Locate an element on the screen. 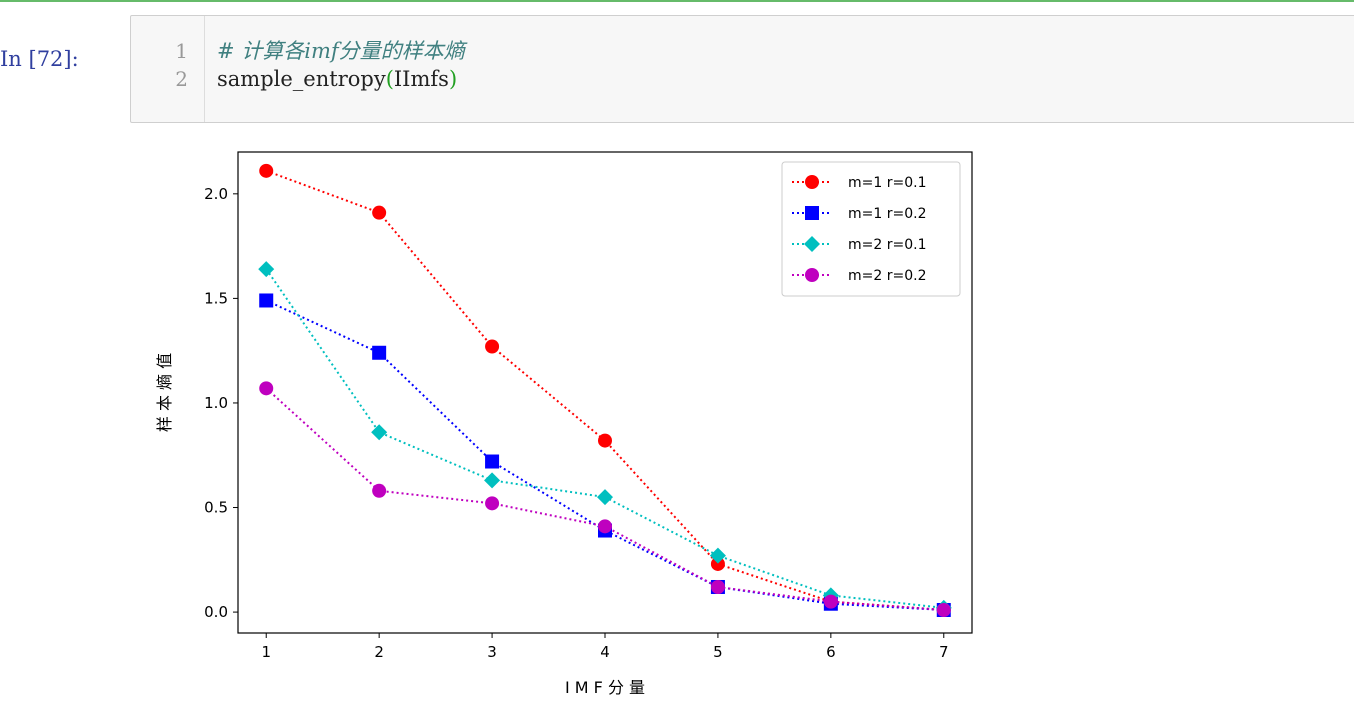  legend: m=1 r=0.1 m=1 r=0.2 m=2 r=0.1 m=2 r=0.2 is located at coordinates (871, 229).